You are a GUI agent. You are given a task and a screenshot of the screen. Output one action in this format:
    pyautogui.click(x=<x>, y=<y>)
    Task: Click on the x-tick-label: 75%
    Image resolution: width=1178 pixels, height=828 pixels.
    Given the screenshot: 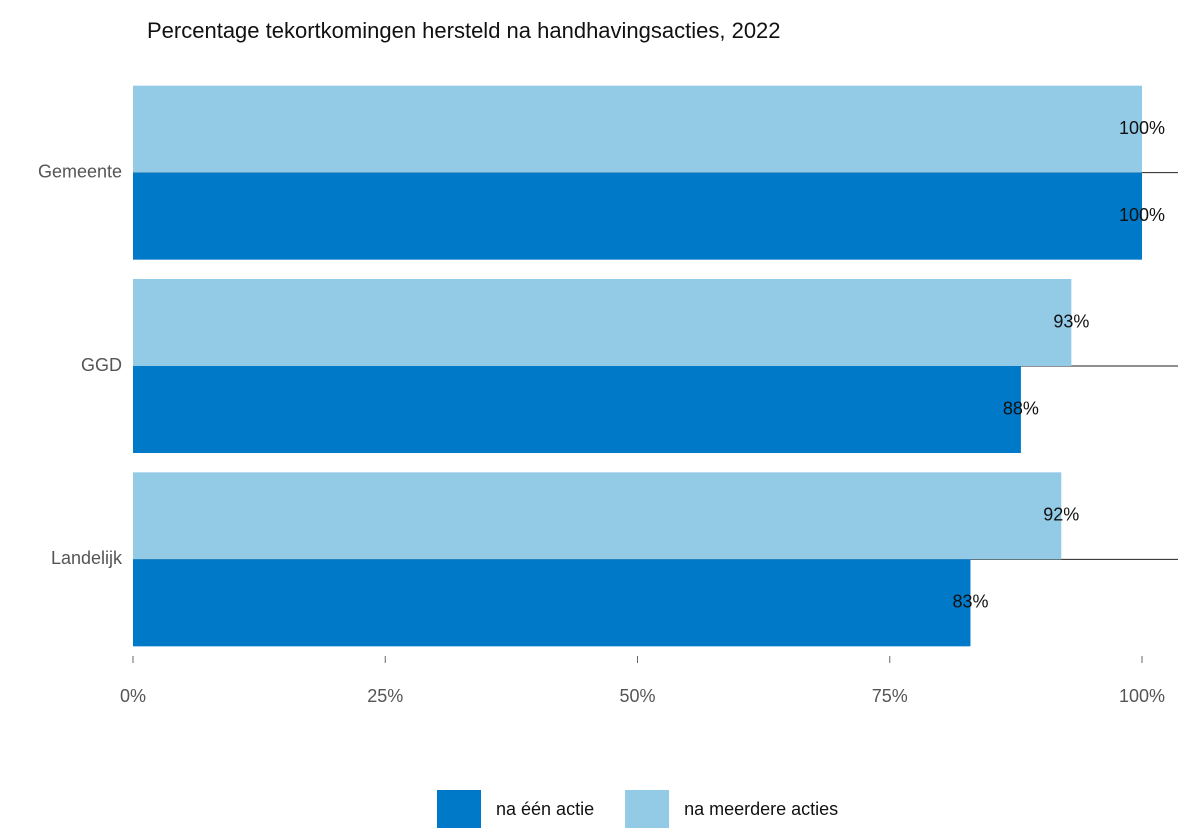 What is the action you would take?
    pyautogui.click(x=890, y=696)
    